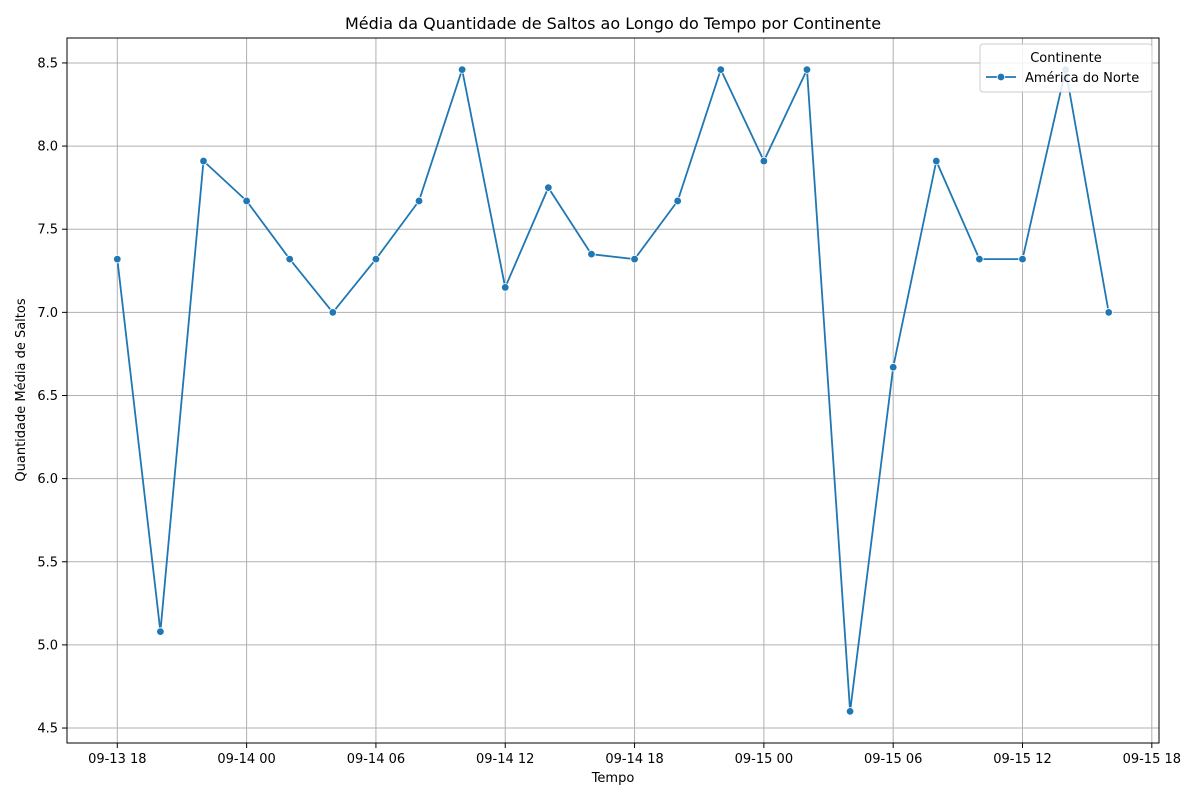 Image resolution: width=1200 pixels, height=800 pixels. What do you see at coordinates (246, 759) in the screenshot?
I see `x-tick-label: 09-14 00` at bounding box center [246, 759].